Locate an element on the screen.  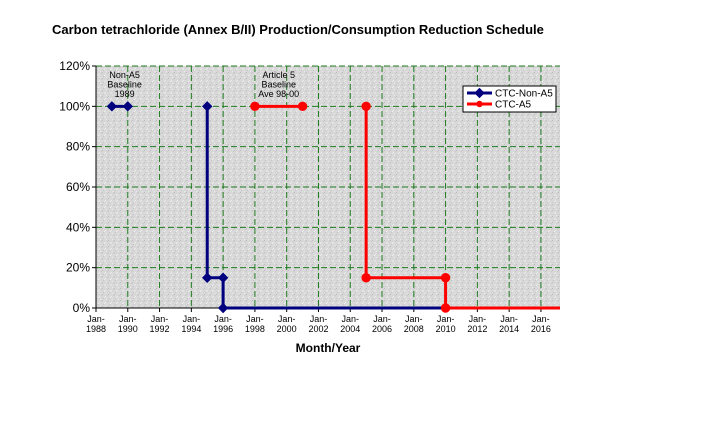
annotation-text: 1989 is located at coordinates (125, 94).